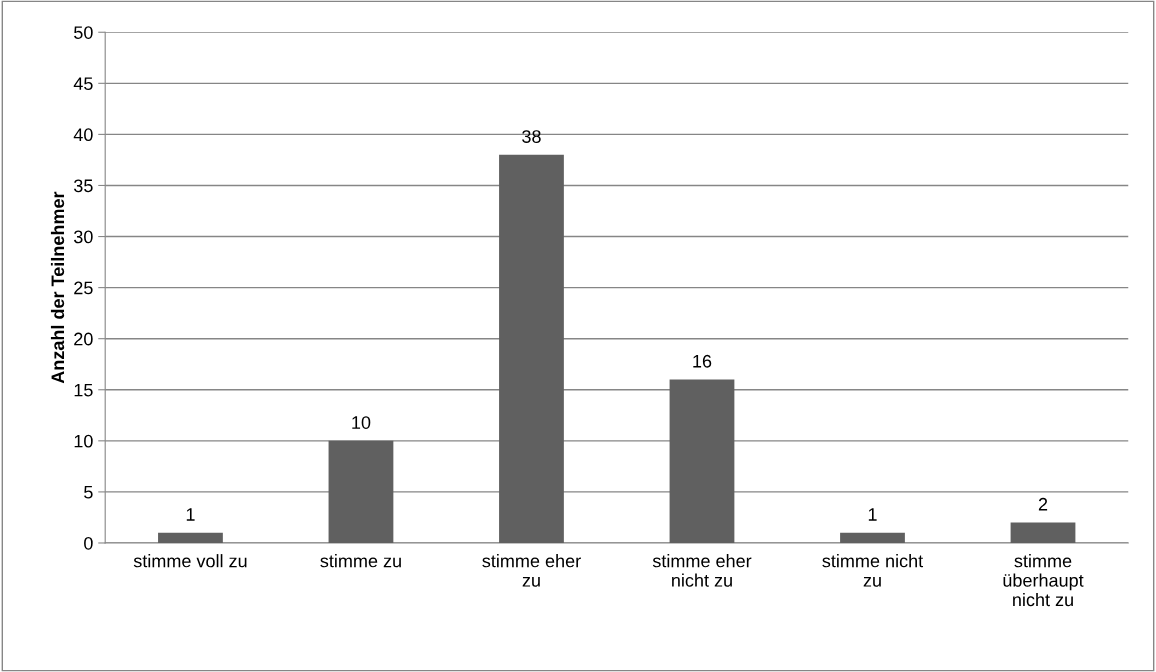  What do you see at coordinates (83, 339) in the screenshot?
I see `y-tick-label: 20` at bounding box center [83, 339].